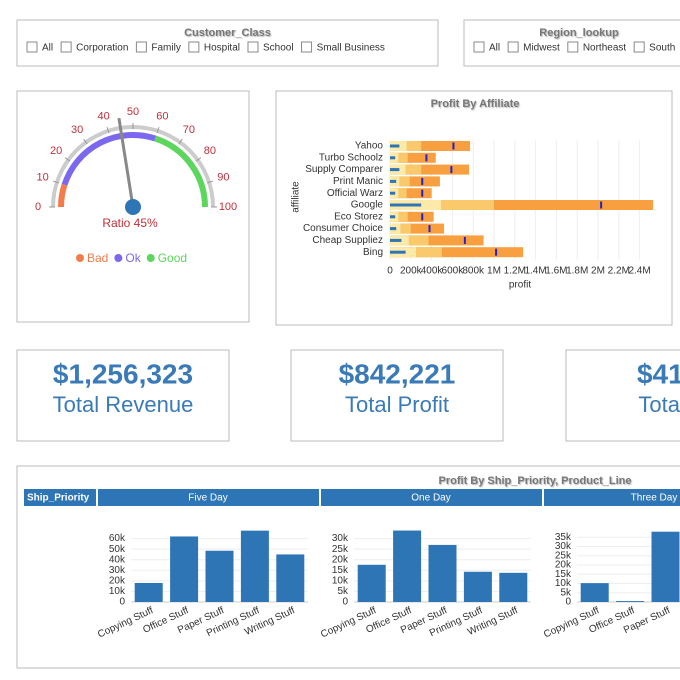 The height and width of the screenshot is (680, 680). What do you see at coordinates (165, 48) in the screenshot?
I see `checkbox-label: Family` at bounding box center [165, 48].